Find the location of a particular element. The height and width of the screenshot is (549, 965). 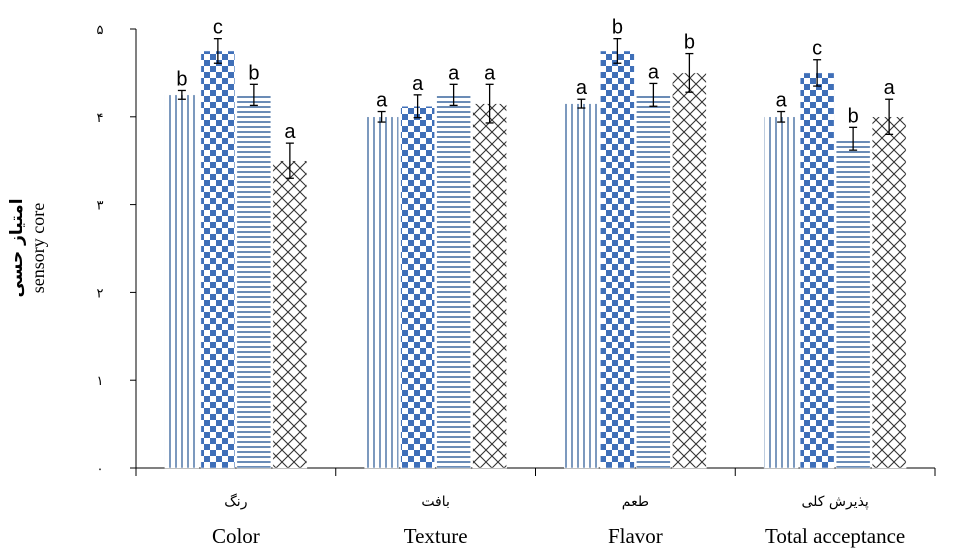

y-tick-label: ۳ is located at coordinates (100, 205).